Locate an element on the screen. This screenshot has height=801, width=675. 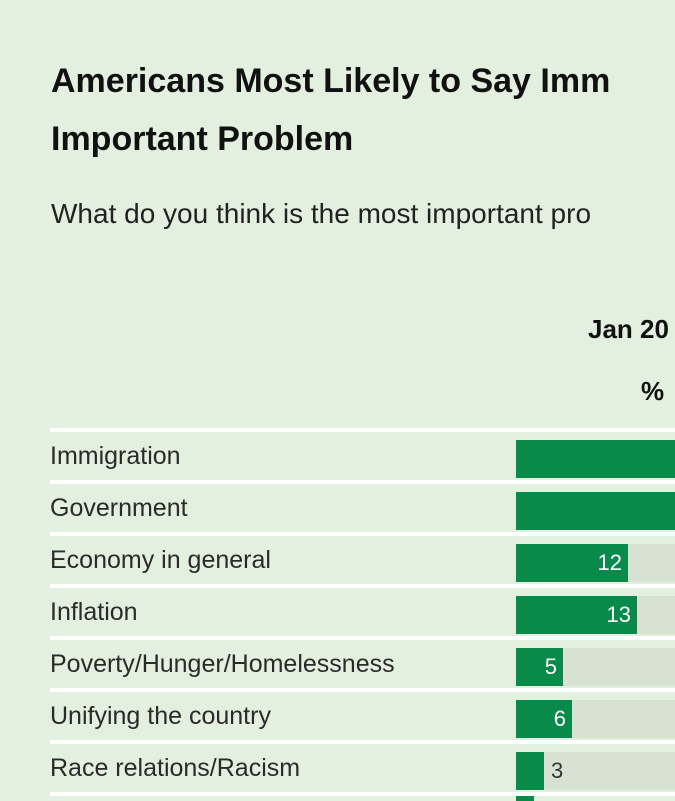
category-label: Race relations/Racism is located at coordinates (175, 768).